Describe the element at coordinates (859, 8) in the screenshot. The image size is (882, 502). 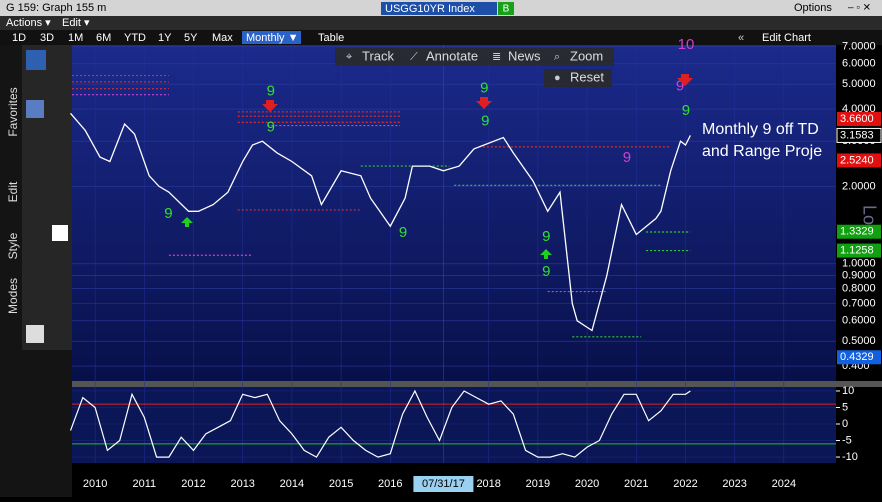
I see `window-buttons: – ▫ ✕` at that location.